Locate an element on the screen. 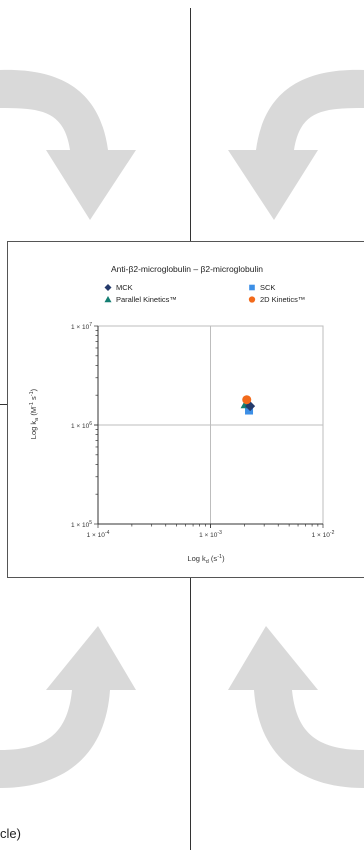 The height and width of the screenshot is (851, 364). data-point-square is located at coordinates (249, 410).